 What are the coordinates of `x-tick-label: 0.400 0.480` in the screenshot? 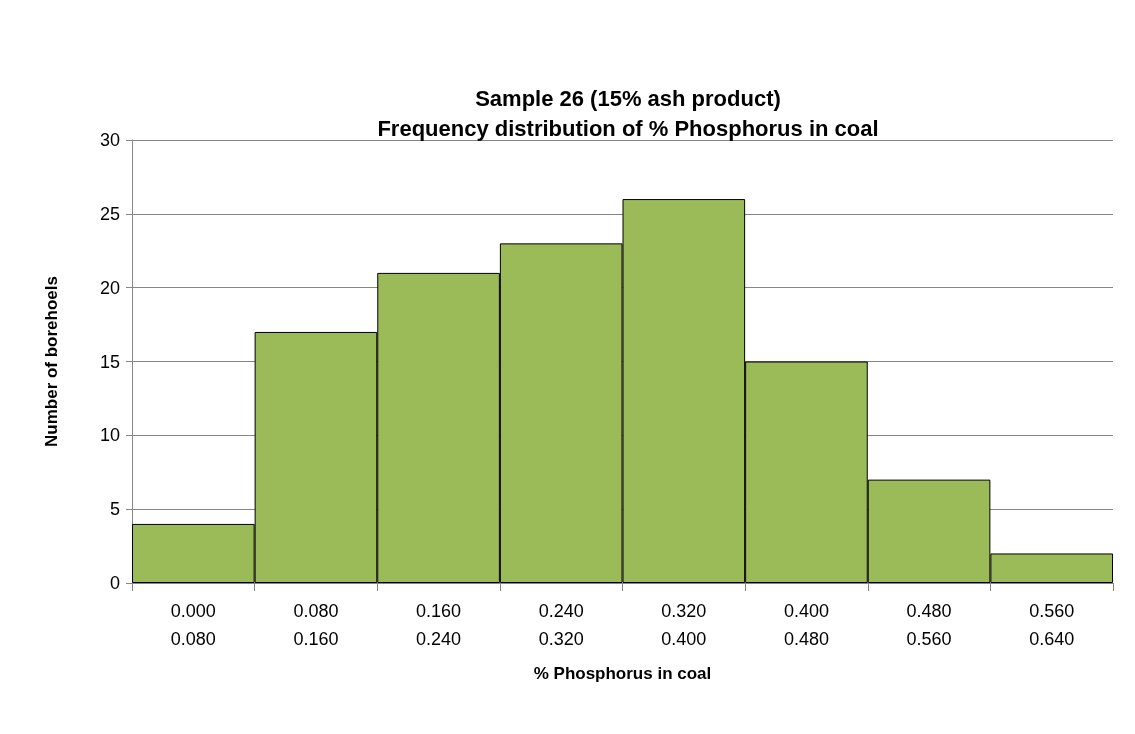 It's located at (806, 625).